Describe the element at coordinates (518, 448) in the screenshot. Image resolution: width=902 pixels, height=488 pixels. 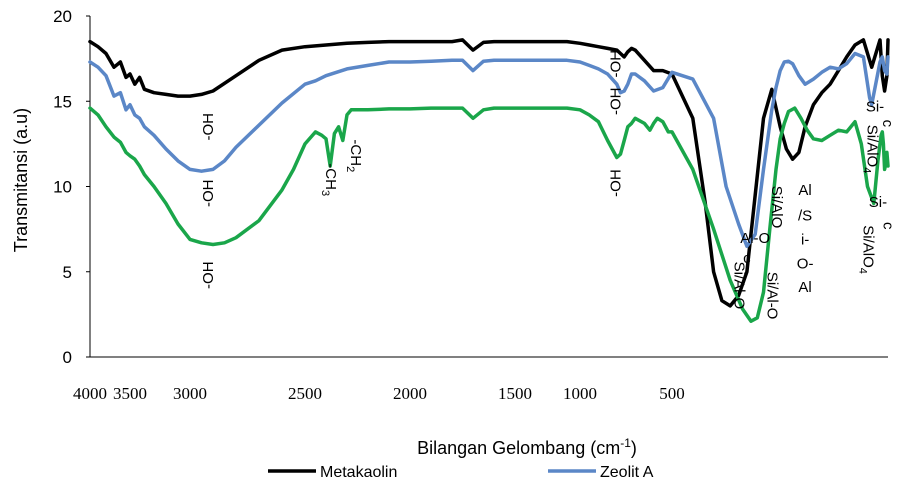
I see `x-axis-title-main: Bilangan Gelombang (cm` at that location.